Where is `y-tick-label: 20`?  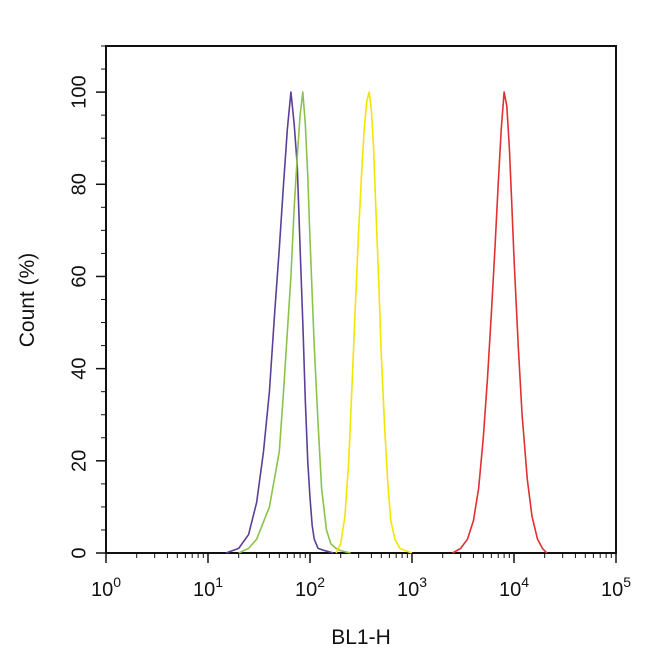
y-tick-label: 20 is located at coordinates (79, 461).